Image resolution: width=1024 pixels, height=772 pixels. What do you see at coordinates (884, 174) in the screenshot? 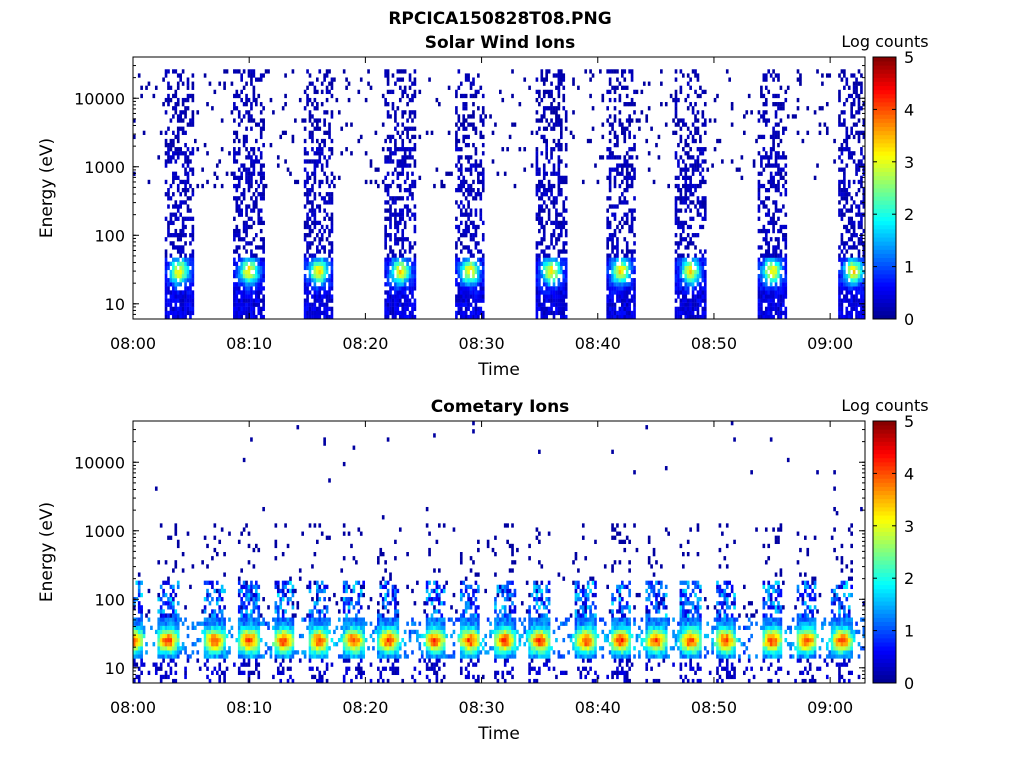
I see `colorbar-segment` at bounding box center [884, 174].